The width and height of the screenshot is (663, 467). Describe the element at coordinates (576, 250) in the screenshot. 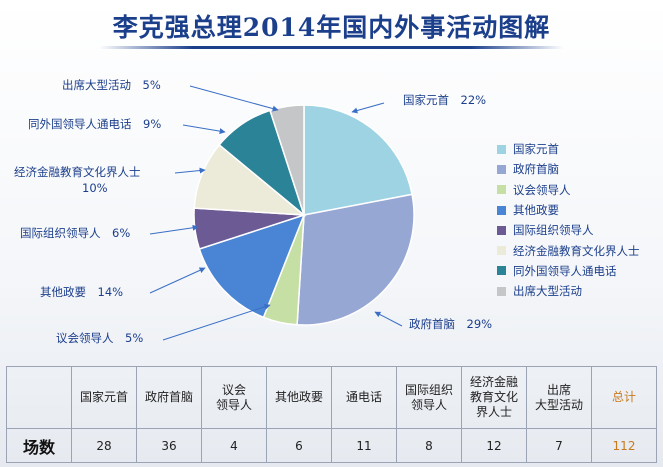

I see `legend-label: 经济金融教育文化界人士` at that location.